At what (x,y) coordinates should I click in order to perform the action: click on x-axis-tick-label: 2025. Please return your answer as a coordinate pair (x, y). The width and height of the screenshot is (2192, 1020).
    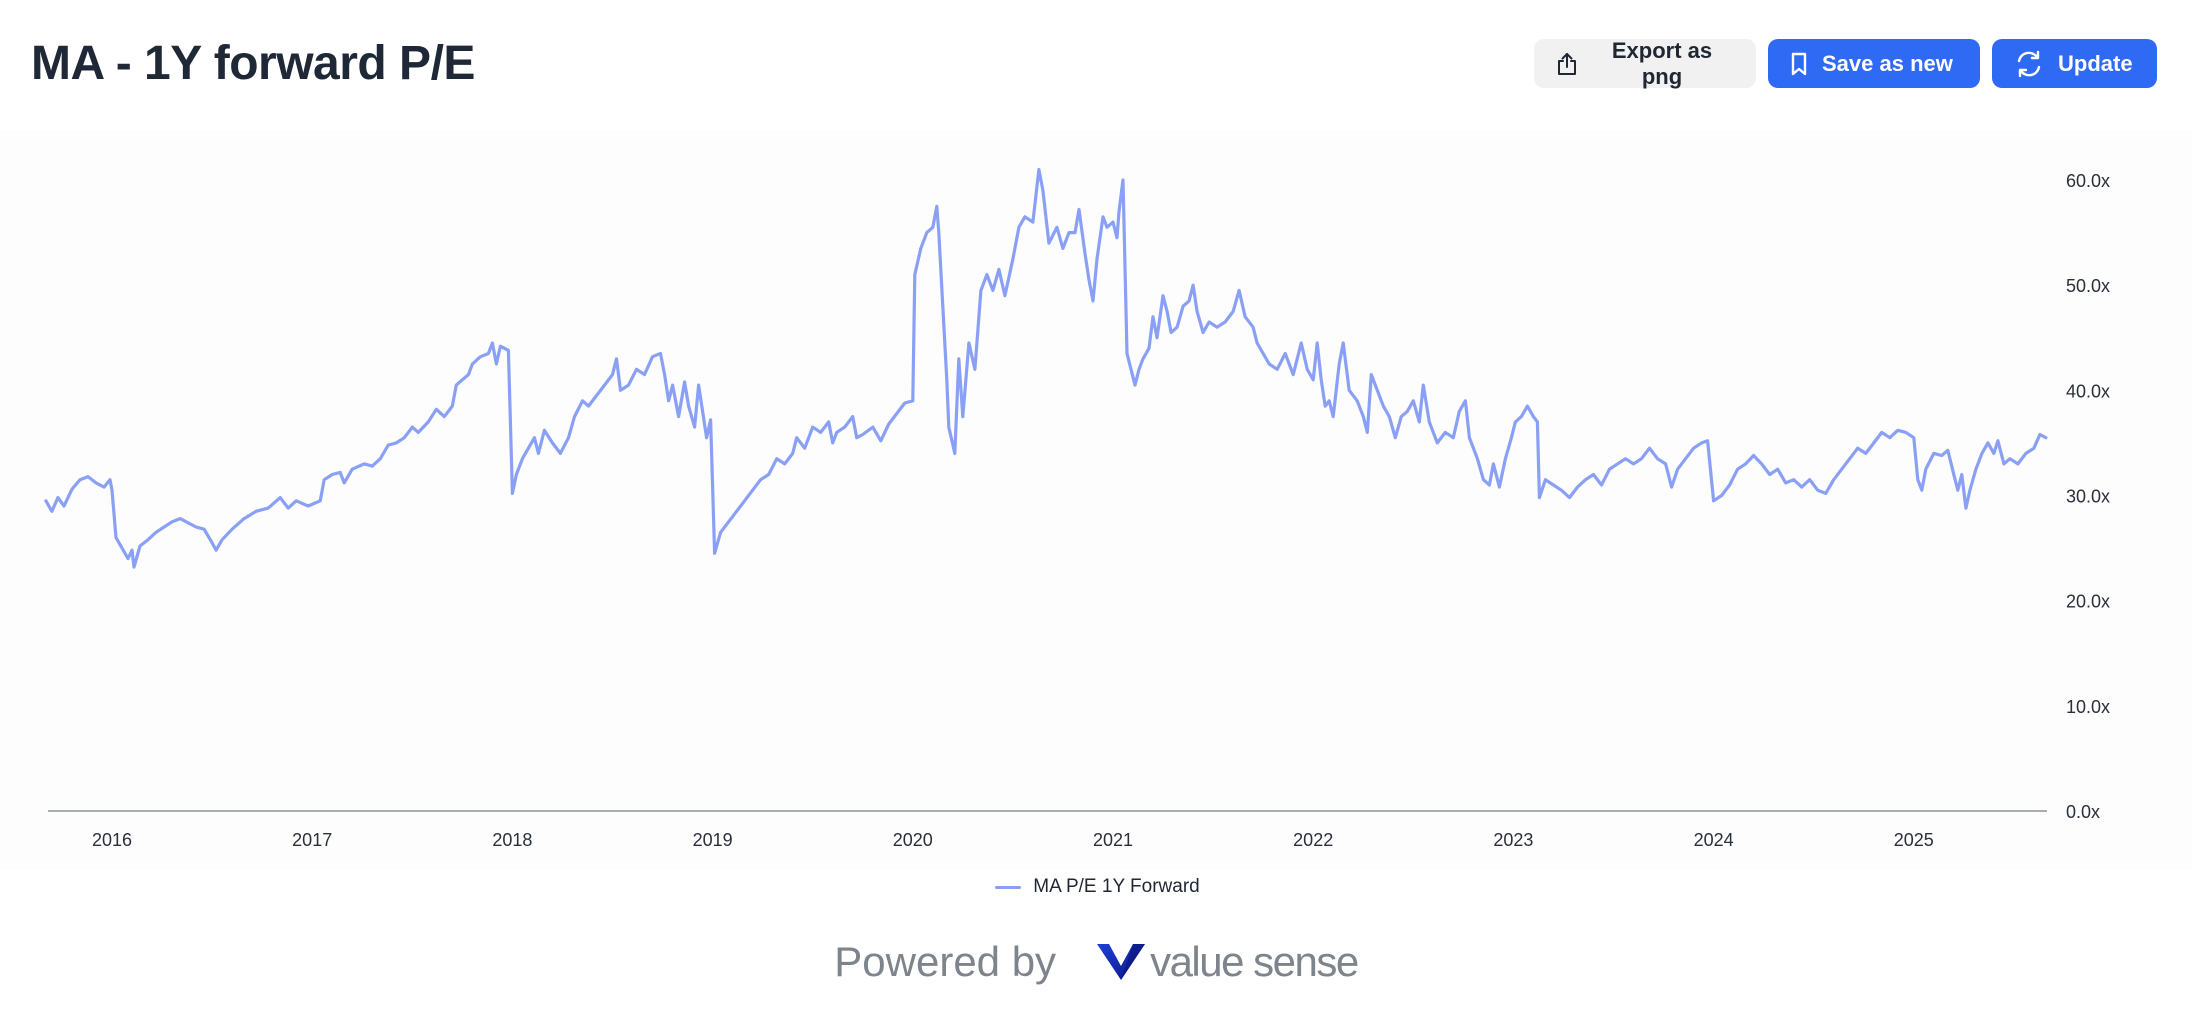
    Looking at the image, I should click on (1914, 840).